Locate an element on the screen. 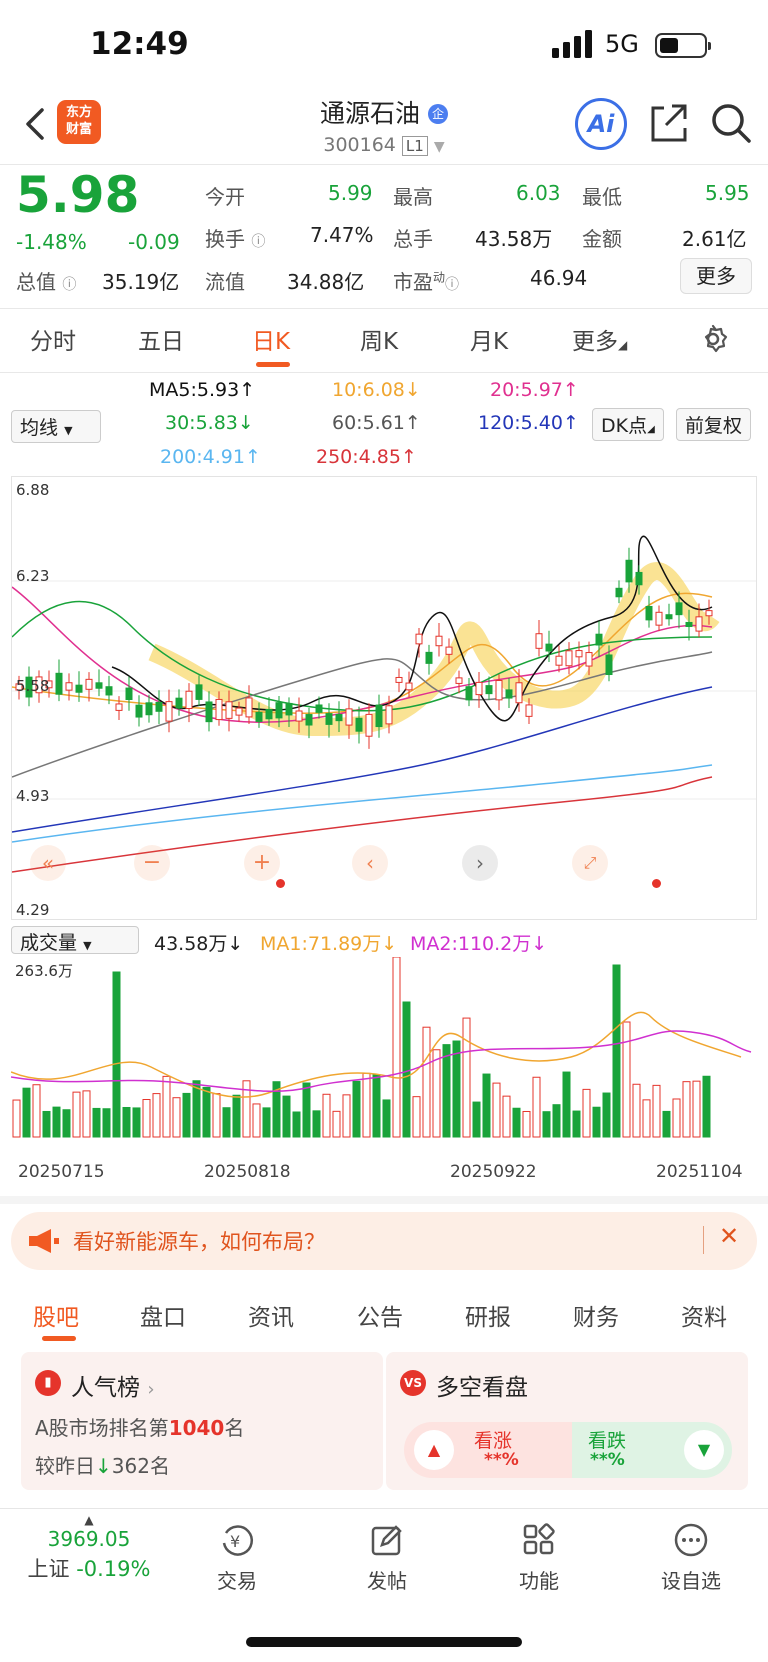 This screenshot has width=768, height=1662. tab-announcements: 公告 is located at coordinates (380, 1318).